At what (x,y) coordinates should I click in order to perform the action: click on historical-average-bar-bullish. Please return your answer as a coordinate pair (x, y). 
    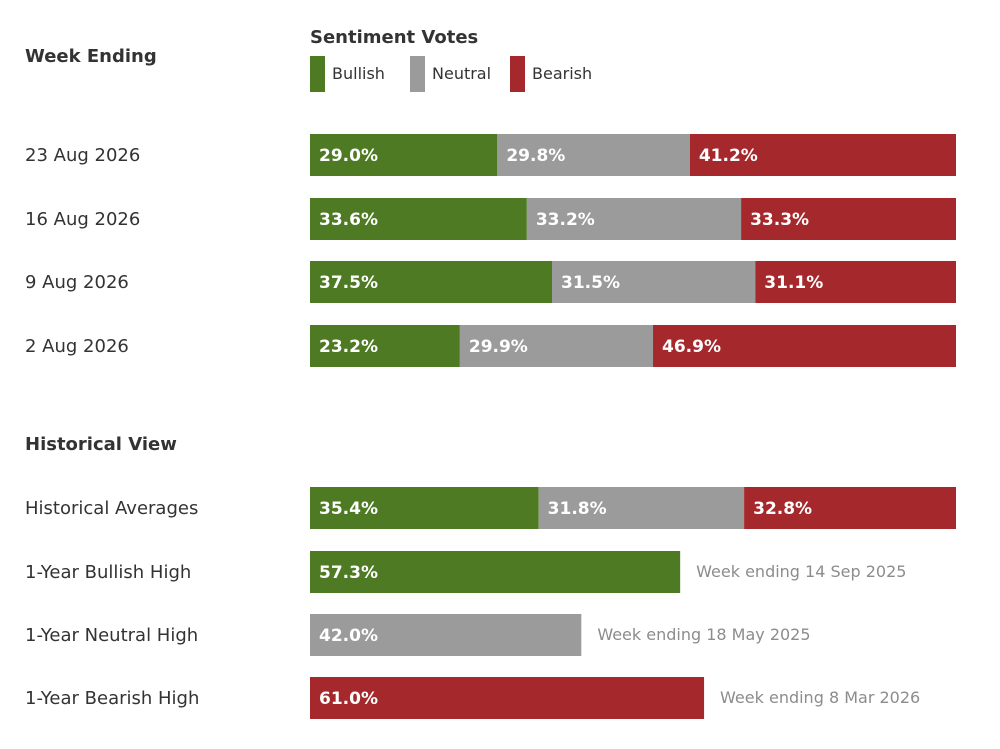
    Looking at the image, I should click on (424, 508).